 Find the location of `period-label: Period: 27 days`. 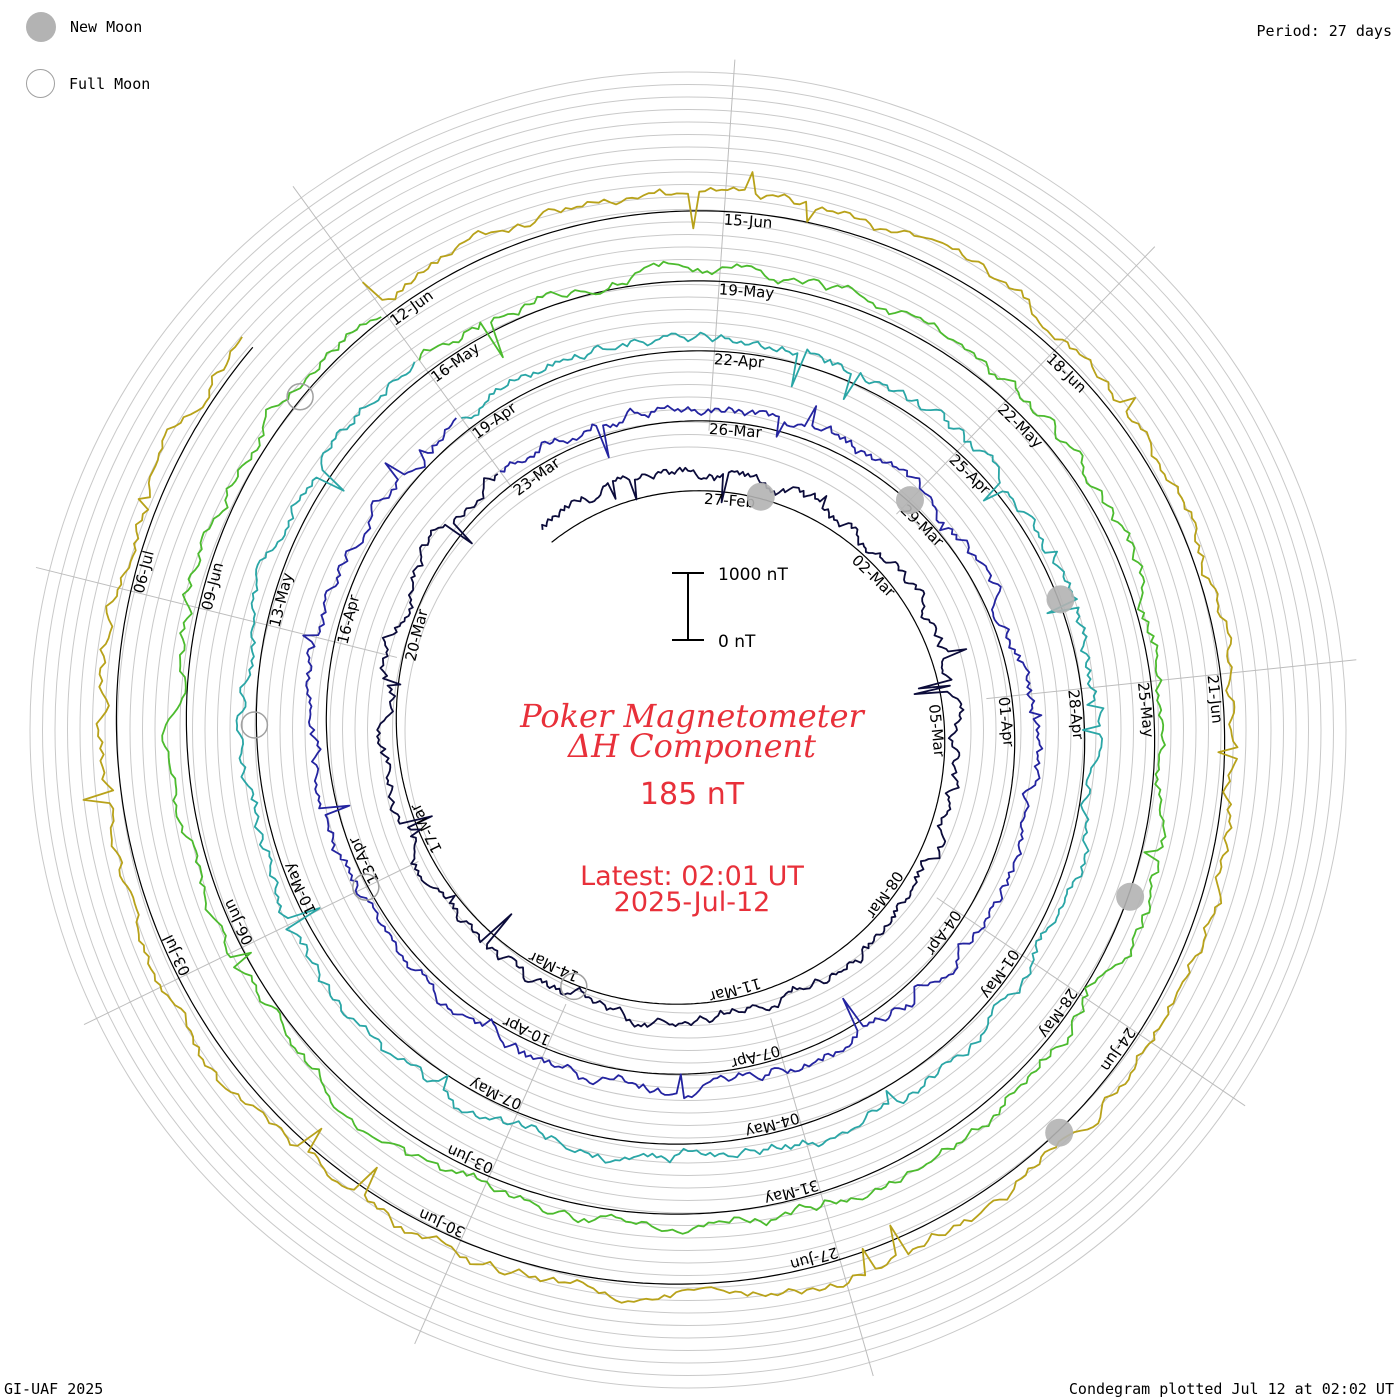

period-label: Period: 27 days is located at coordinates (1324, 31).